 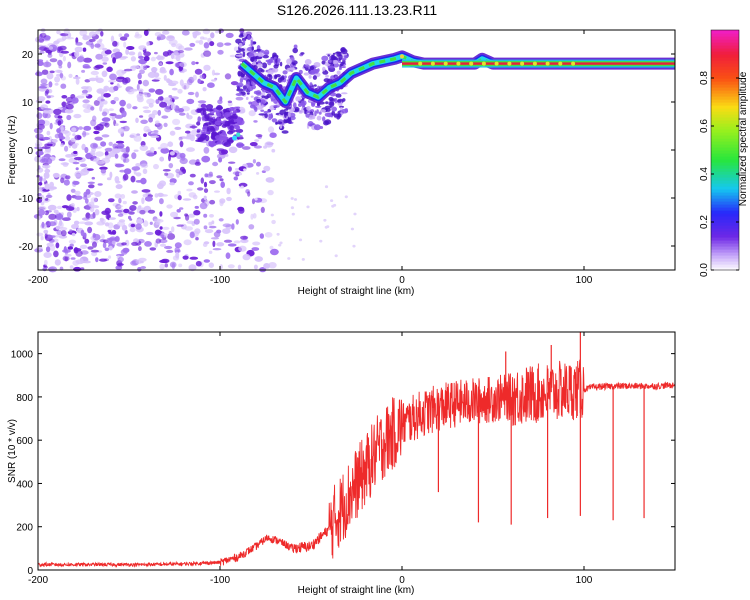 I want to click on snr-x-tick-label: -200, so click(x=38, y=580).